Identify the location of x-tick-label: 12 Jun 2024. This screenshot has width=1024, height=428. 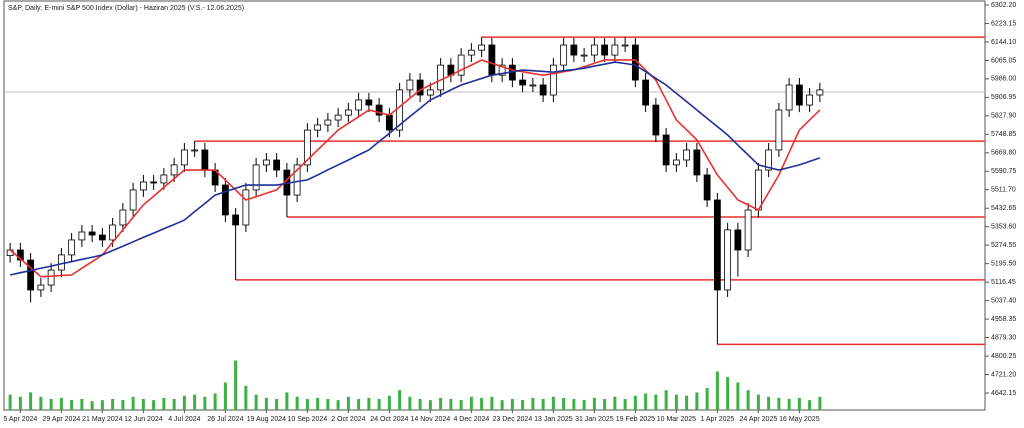
(143, 419).